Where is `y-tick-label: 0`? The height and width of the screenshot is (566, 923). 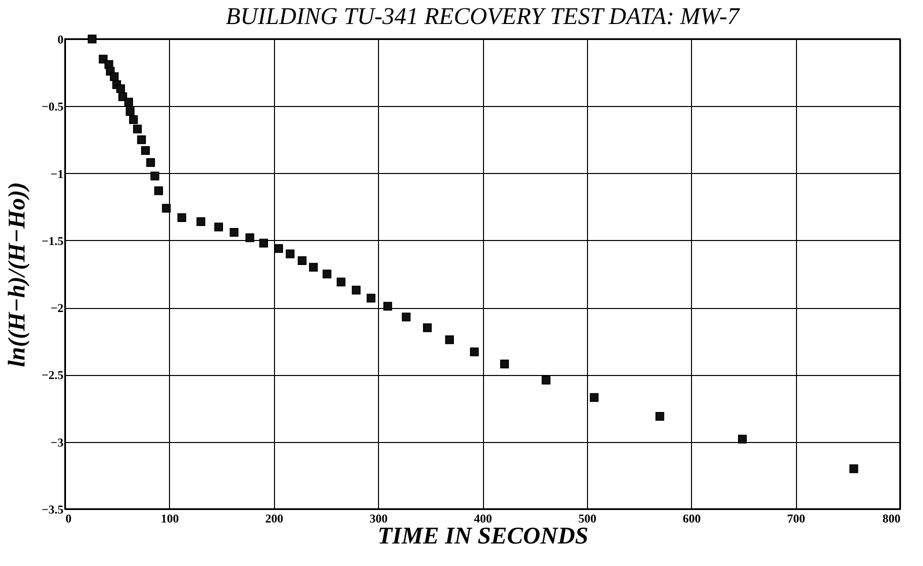 y-tick-label: 0 is located at coordinates (61, 39).